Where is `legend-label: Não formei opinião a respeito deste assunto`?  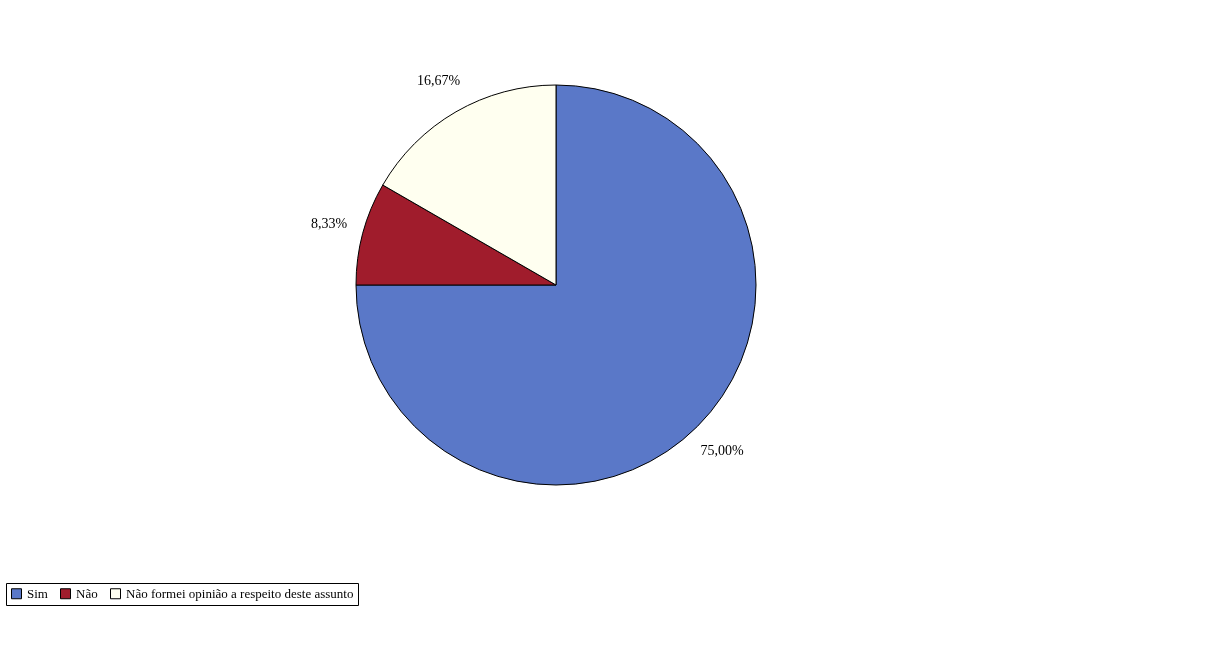 legend-label: Não formei opinião a respeito deste assunto is located at coordinates (240, 593).